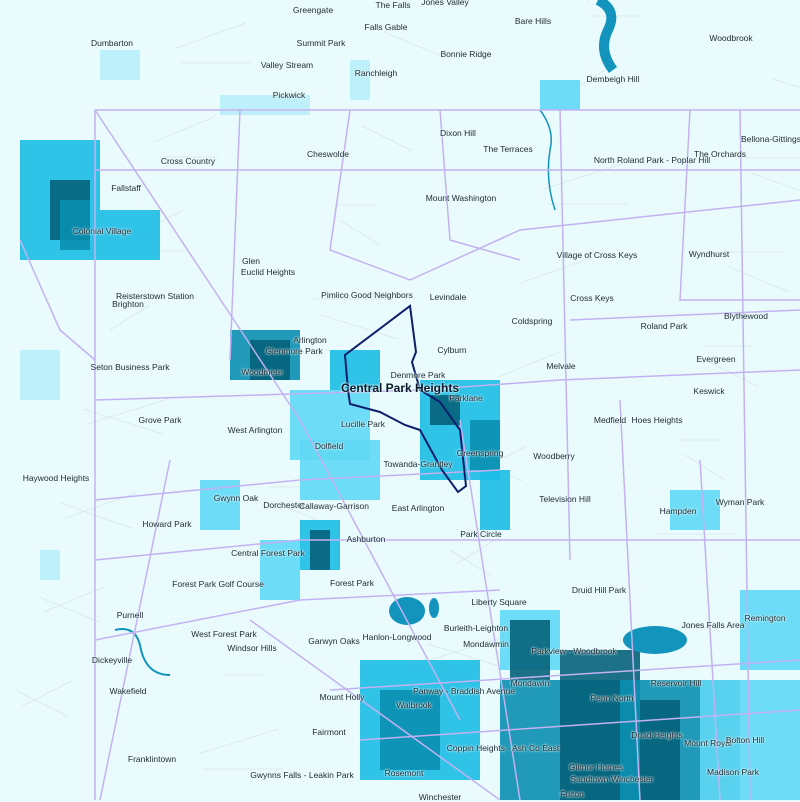 The height and width of the screenshot is (802, 800). I want to click on neighborhood-label: Medfield, so click(610, 420).